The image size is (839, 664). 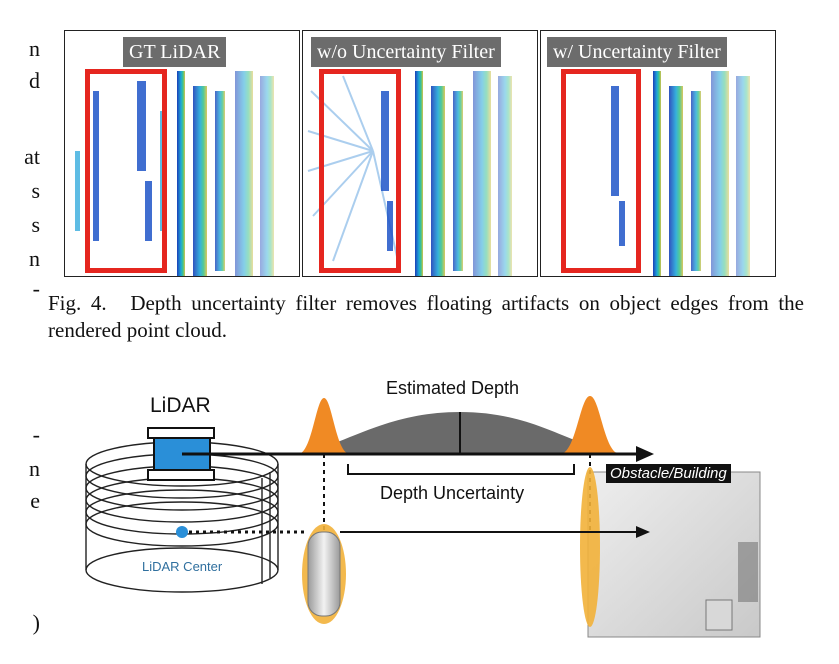 I want to click on panel-with-filter: w/ Uncertainty Filter, so click(x=658, y=153).